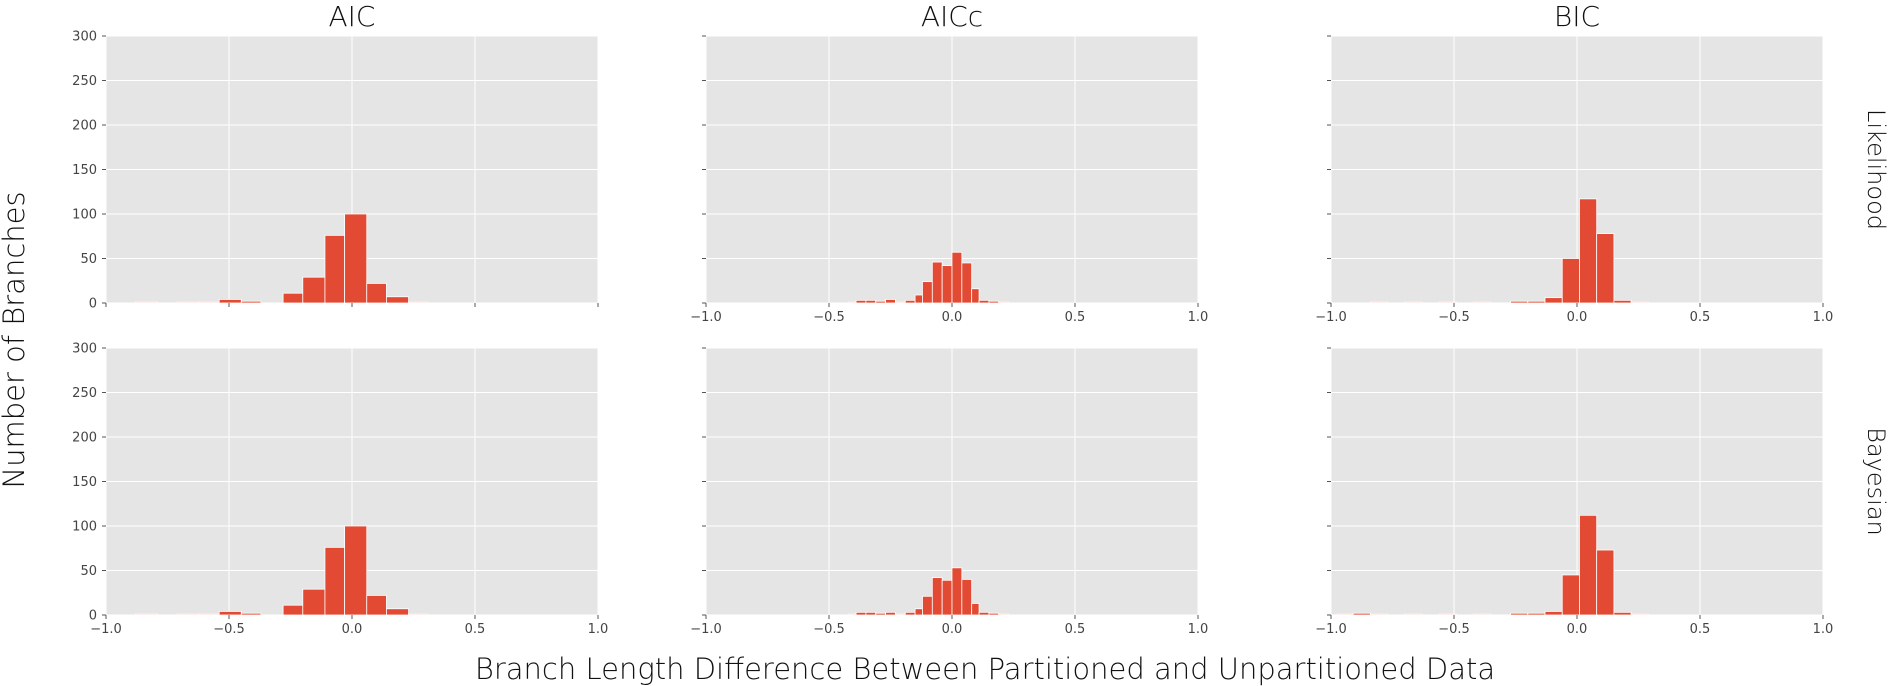 This screenshot has width=1902, height=686. What do you see at coordinates (340, 490) in the screenshot?
I see `histogram-panel: 0 50 100 150 200 250 300 −1.0 −0.5 0.0 0.5 1.0` at bounding box center [340, 490].